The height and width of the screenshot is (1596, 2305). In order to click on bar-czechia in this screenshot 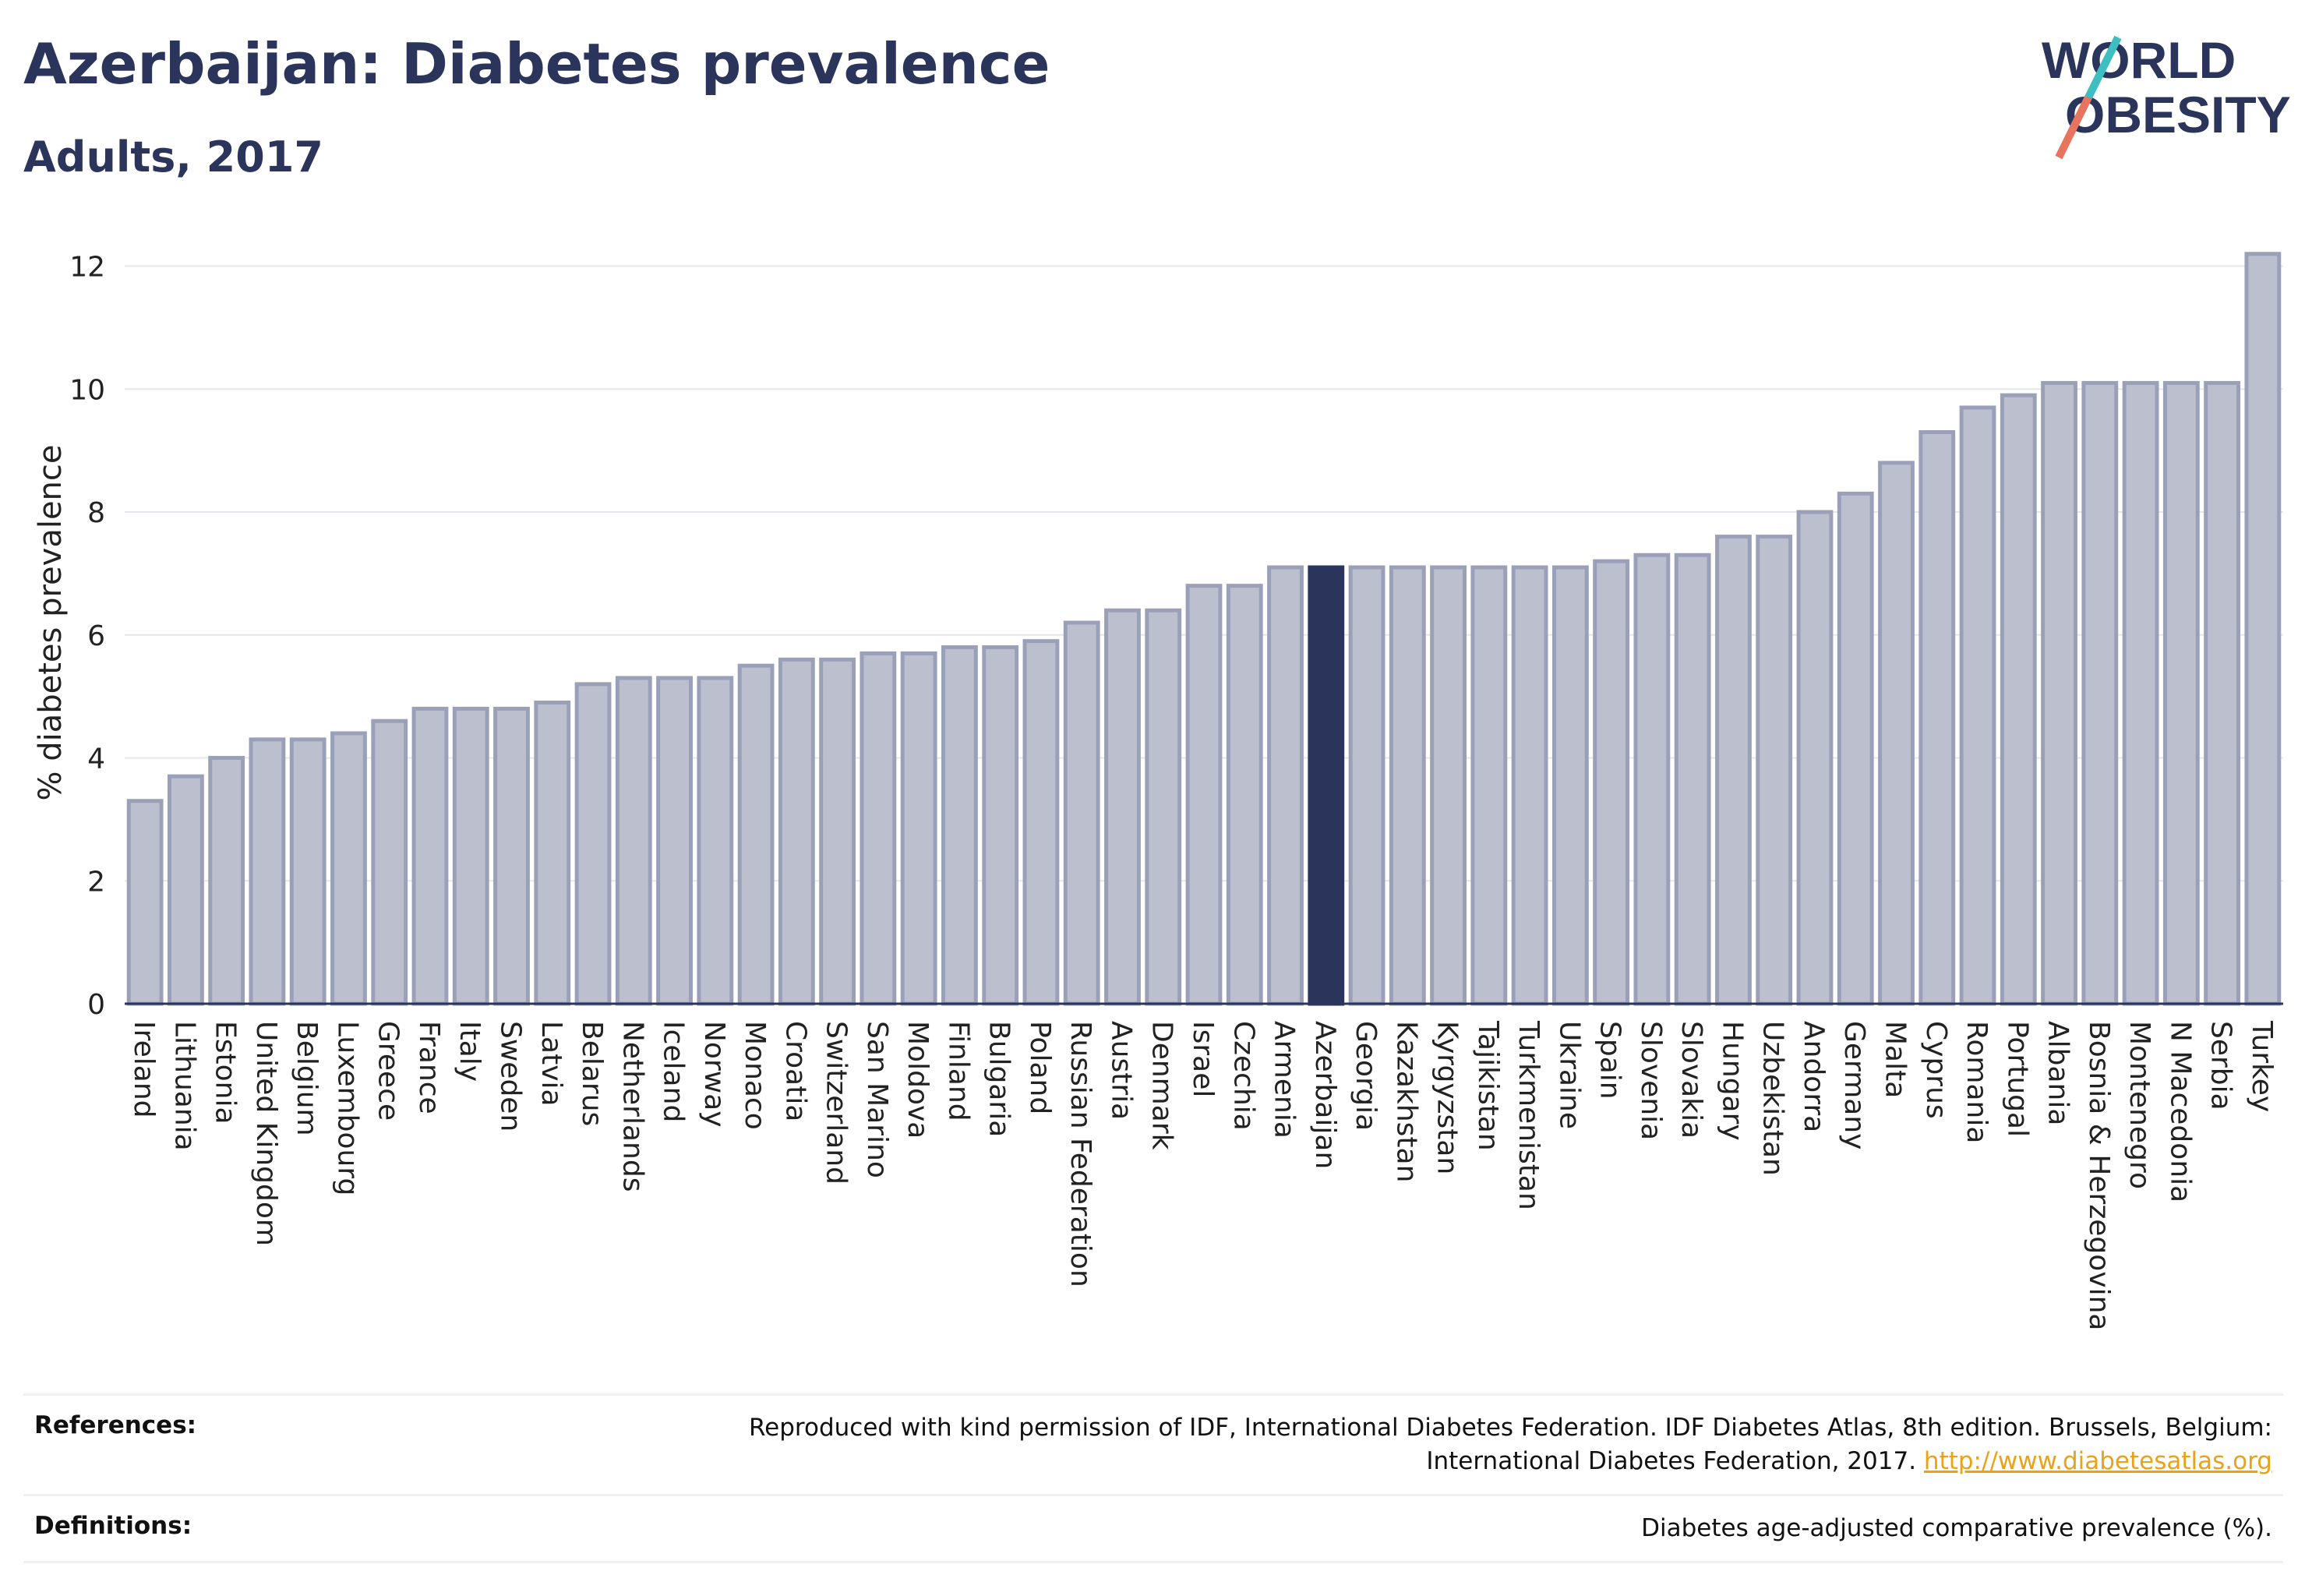, I will do `click(1244, 795)`.